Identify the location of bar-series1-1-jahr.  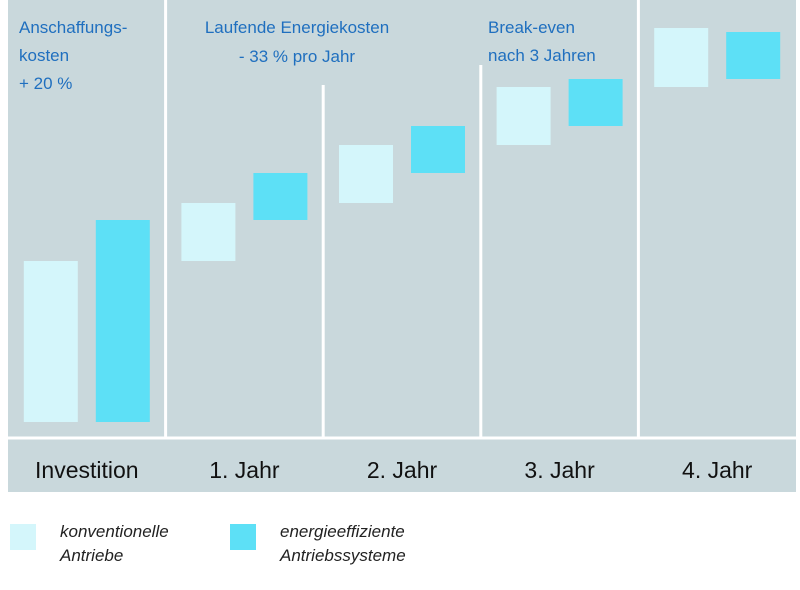
(208, 232).